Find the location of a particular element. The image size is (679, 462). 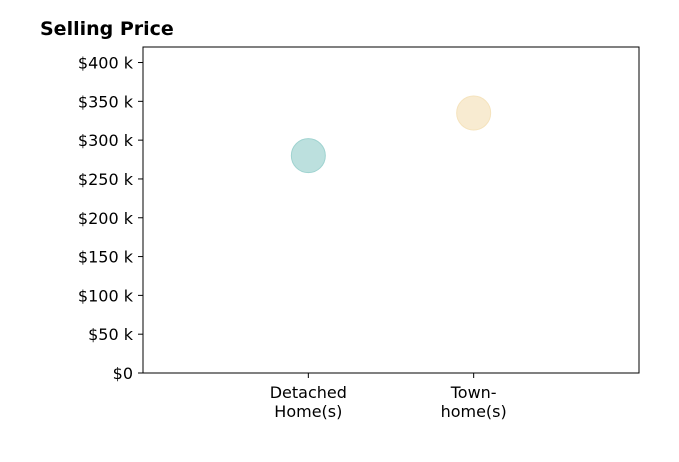

x-tick-label: Home(s) is located at coordinates (308, 411).